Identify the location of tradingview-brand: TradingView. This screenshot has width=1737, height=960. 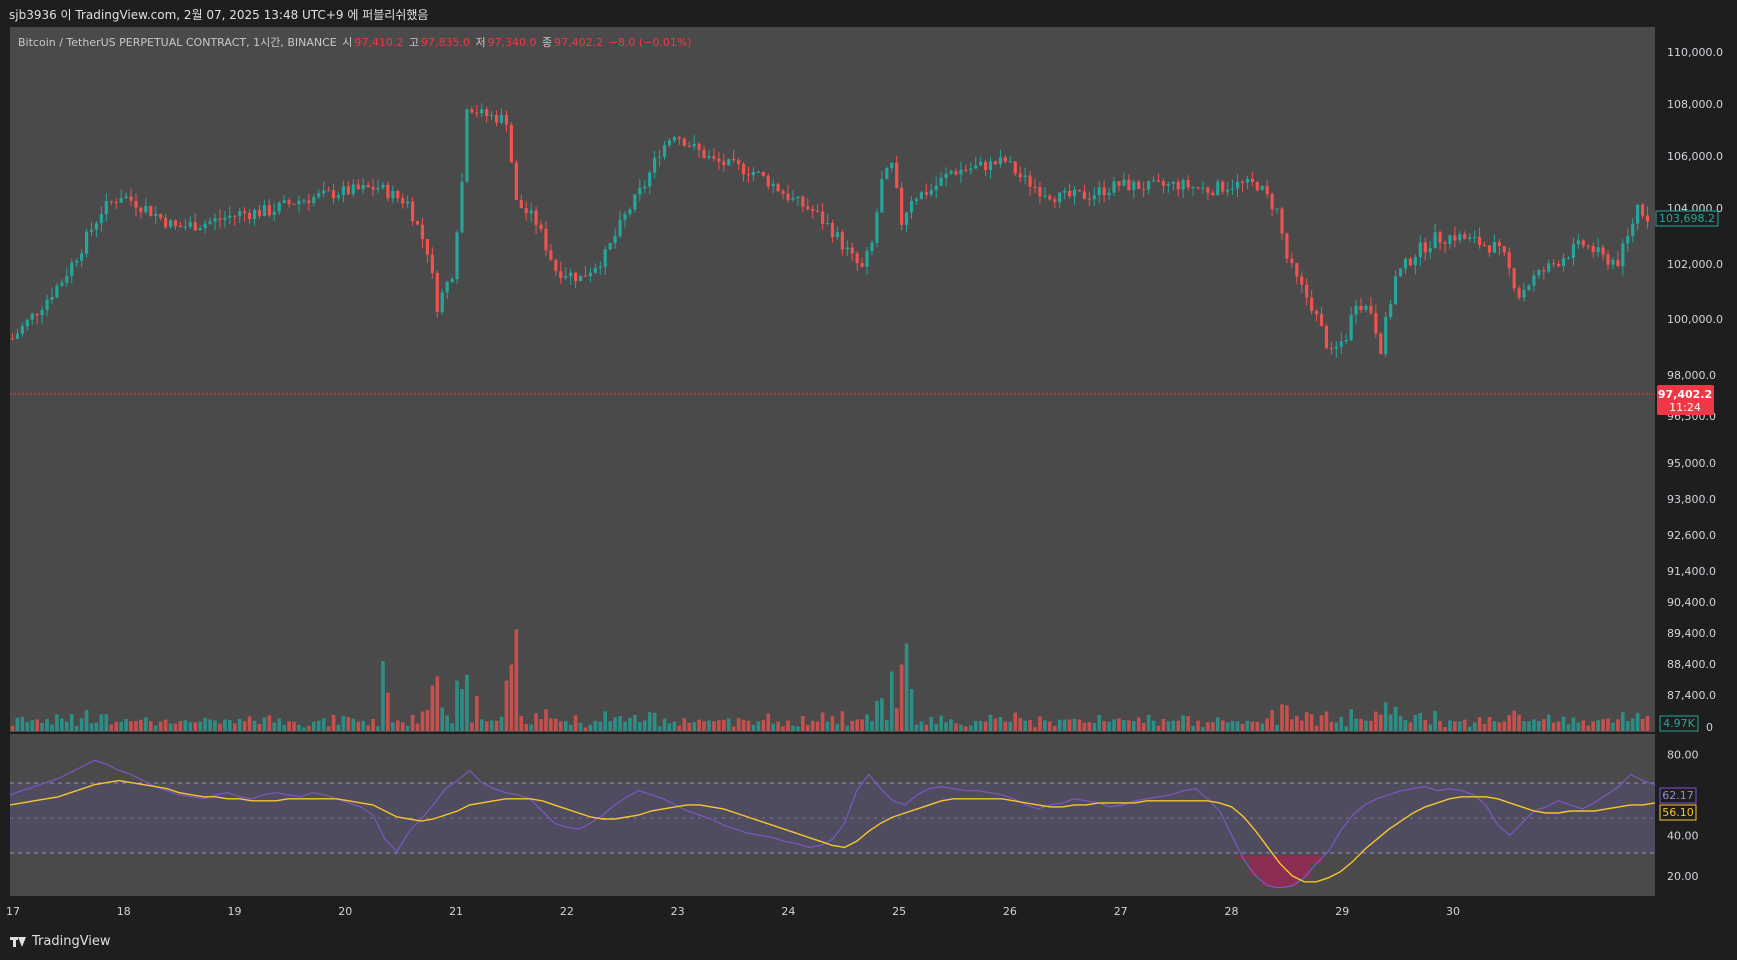
(60, 941).